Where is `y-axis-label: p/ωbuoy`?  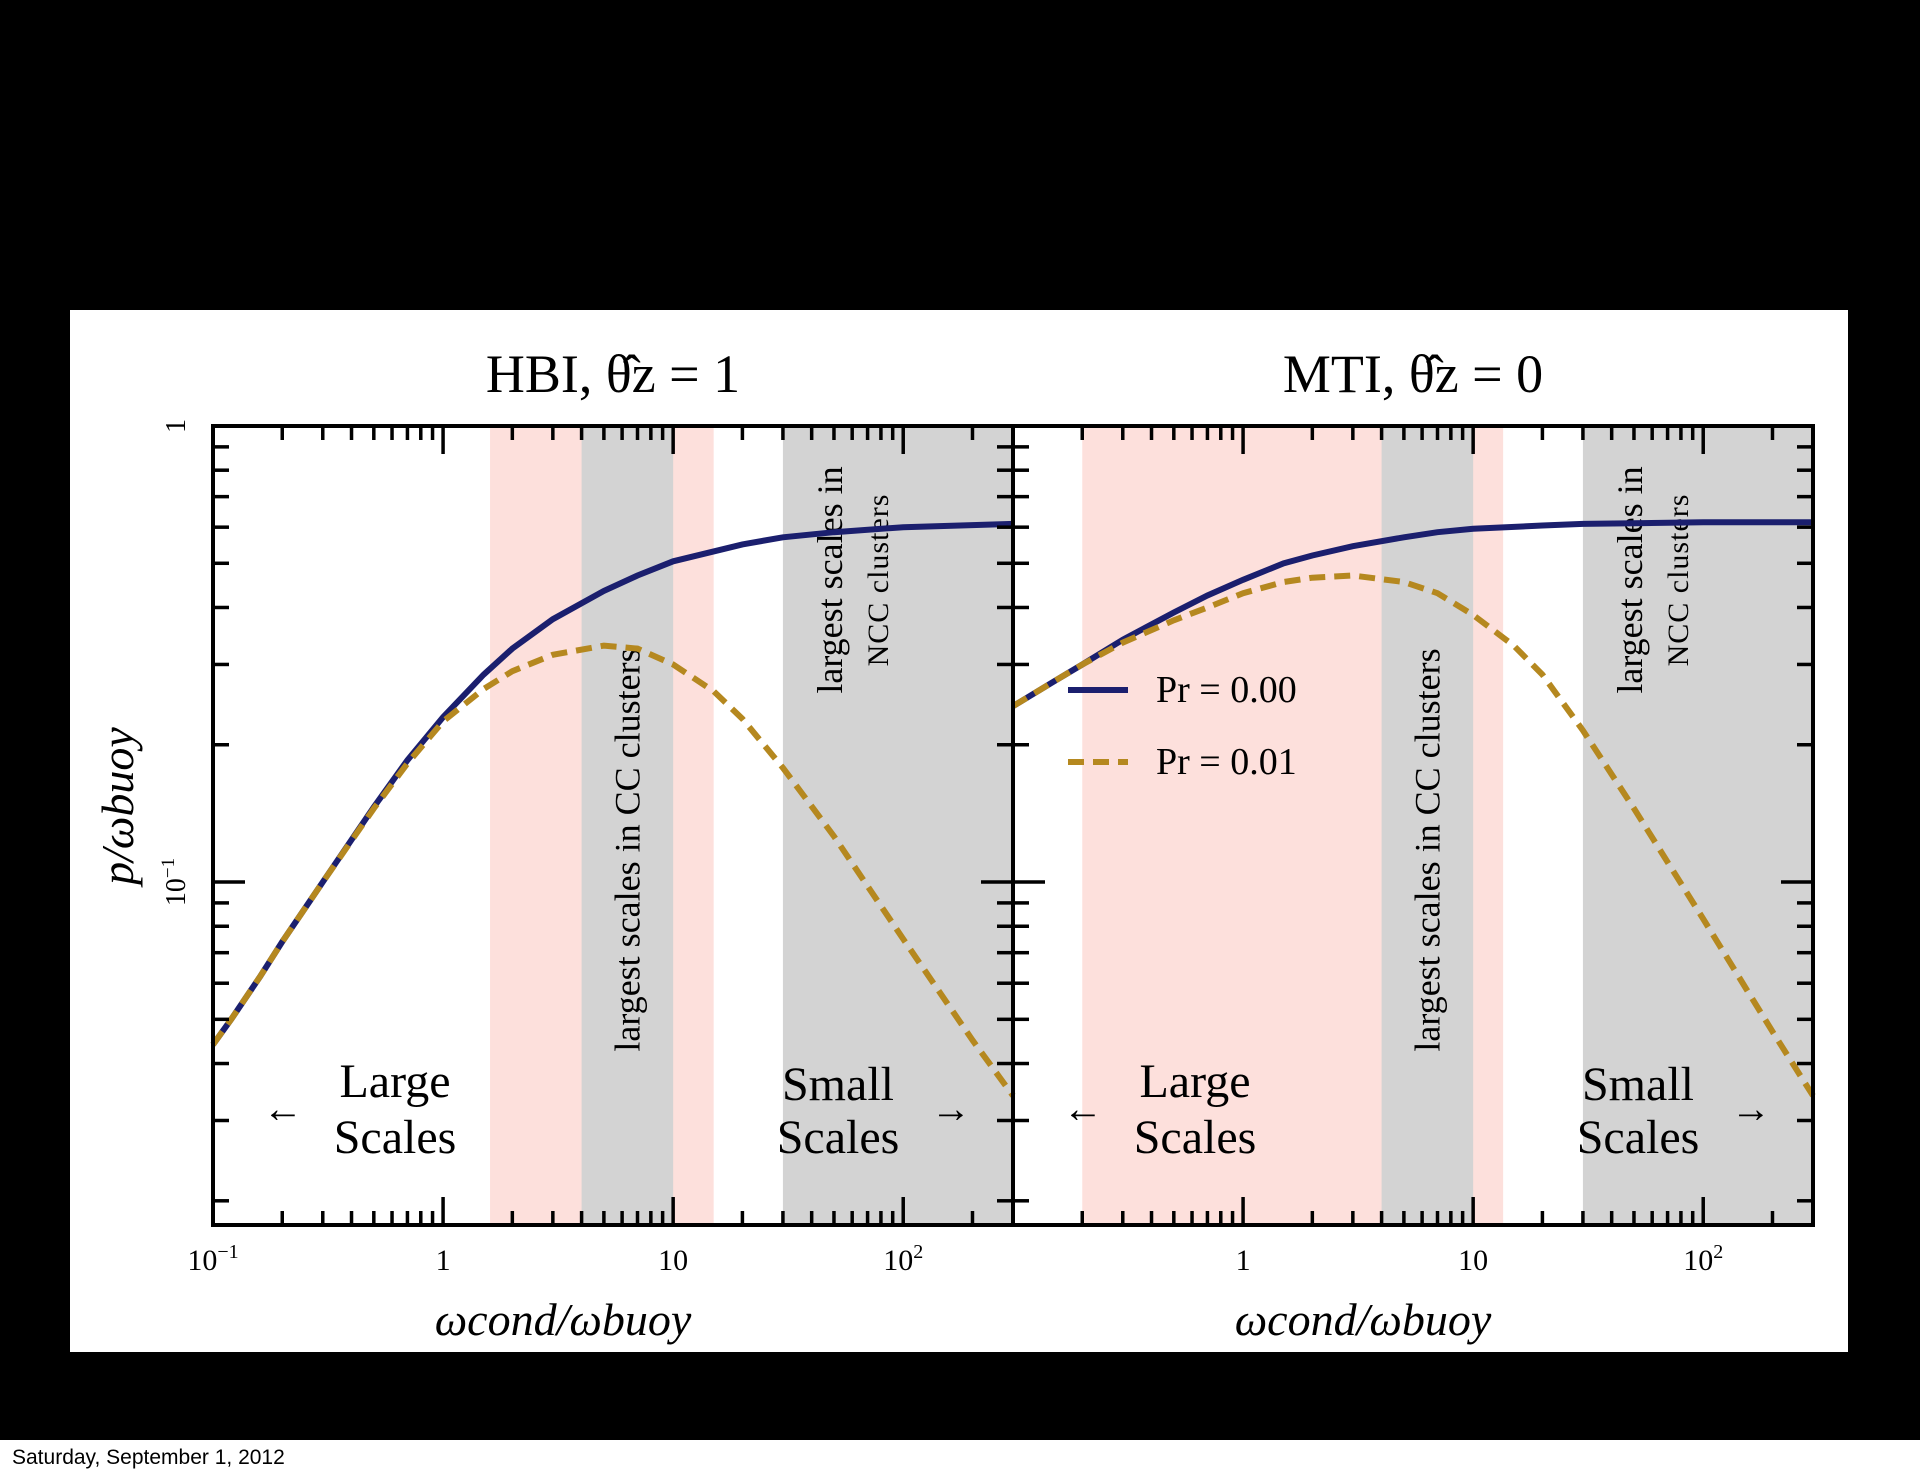 y-axis-label: p/ωbuoy is located at coordinates (117, 807).